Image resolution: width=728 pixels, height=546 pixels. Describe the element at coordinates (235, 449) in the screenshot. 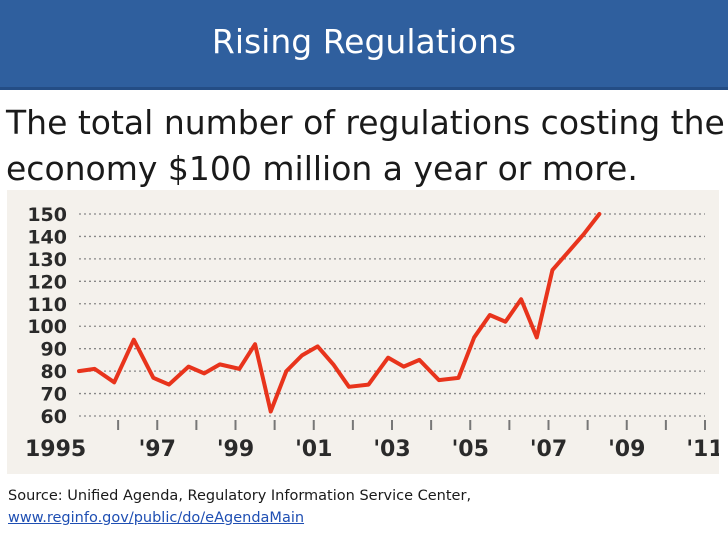

I see `x-tick-label-99: '99` at that location.